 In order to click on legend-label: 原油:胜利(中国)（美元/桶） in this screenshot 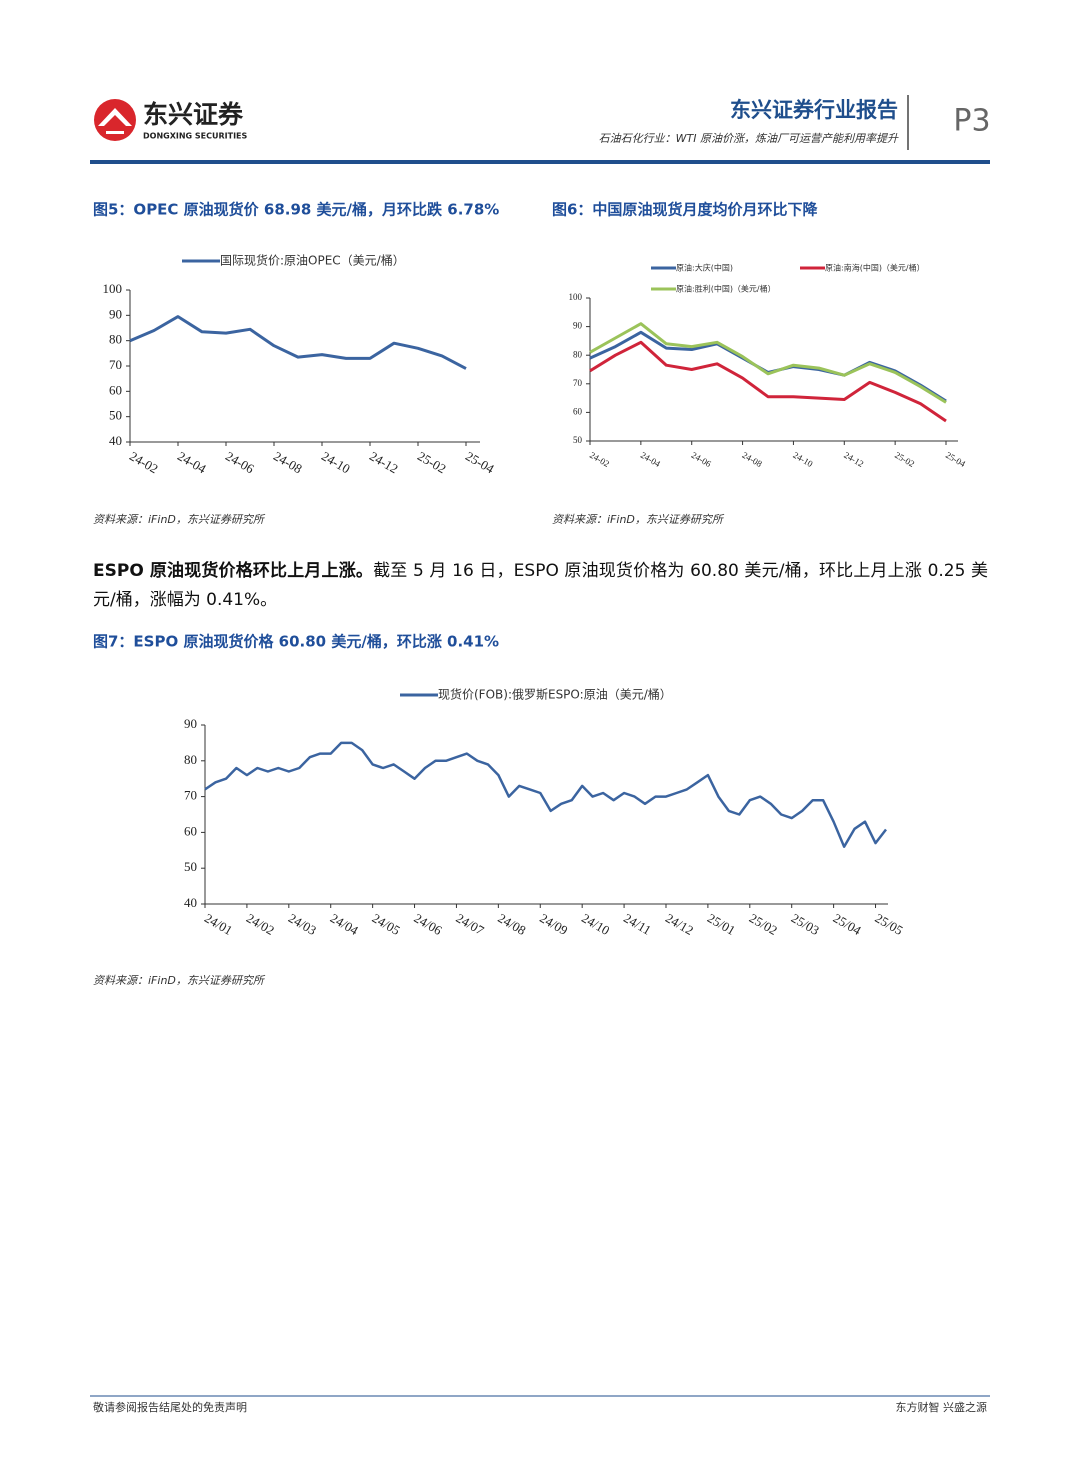, I will do `click(726, 289)`.